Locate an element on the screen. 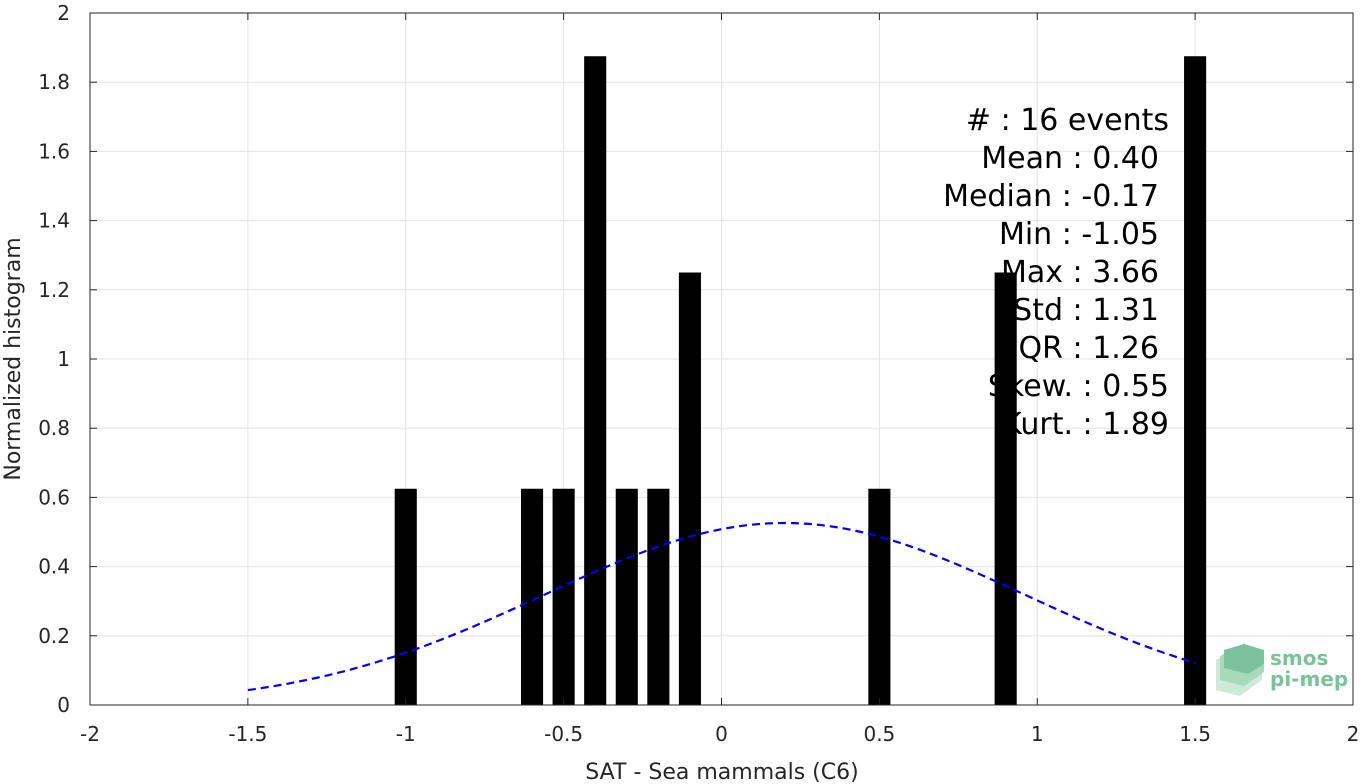 This screenshot has width=1366, height=784. stat-skew: Skew. : 0.55 is located at coordinates (1078, 386).